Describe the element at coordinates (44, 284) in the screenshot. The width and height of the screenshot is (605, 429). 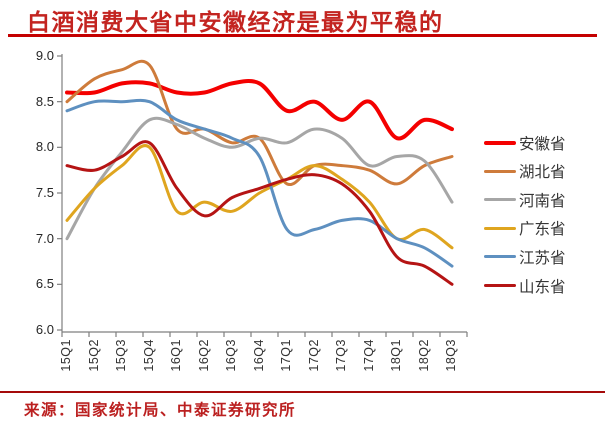
I see `y-tick-label: 6.5` at that location.